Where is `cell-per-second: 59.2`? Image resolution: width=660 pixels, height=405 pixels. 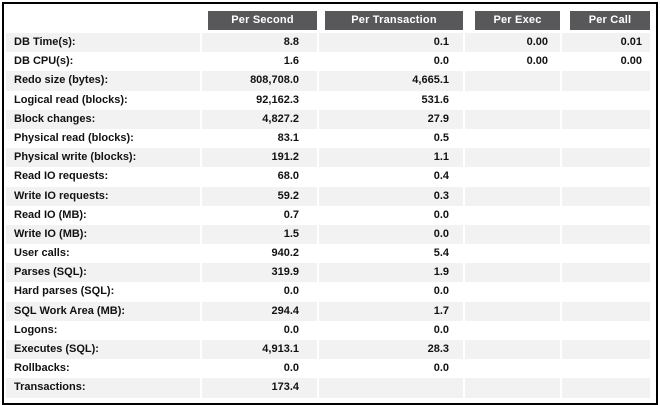
cell-per-second: 59.2 is located at coordinates (258, 196).